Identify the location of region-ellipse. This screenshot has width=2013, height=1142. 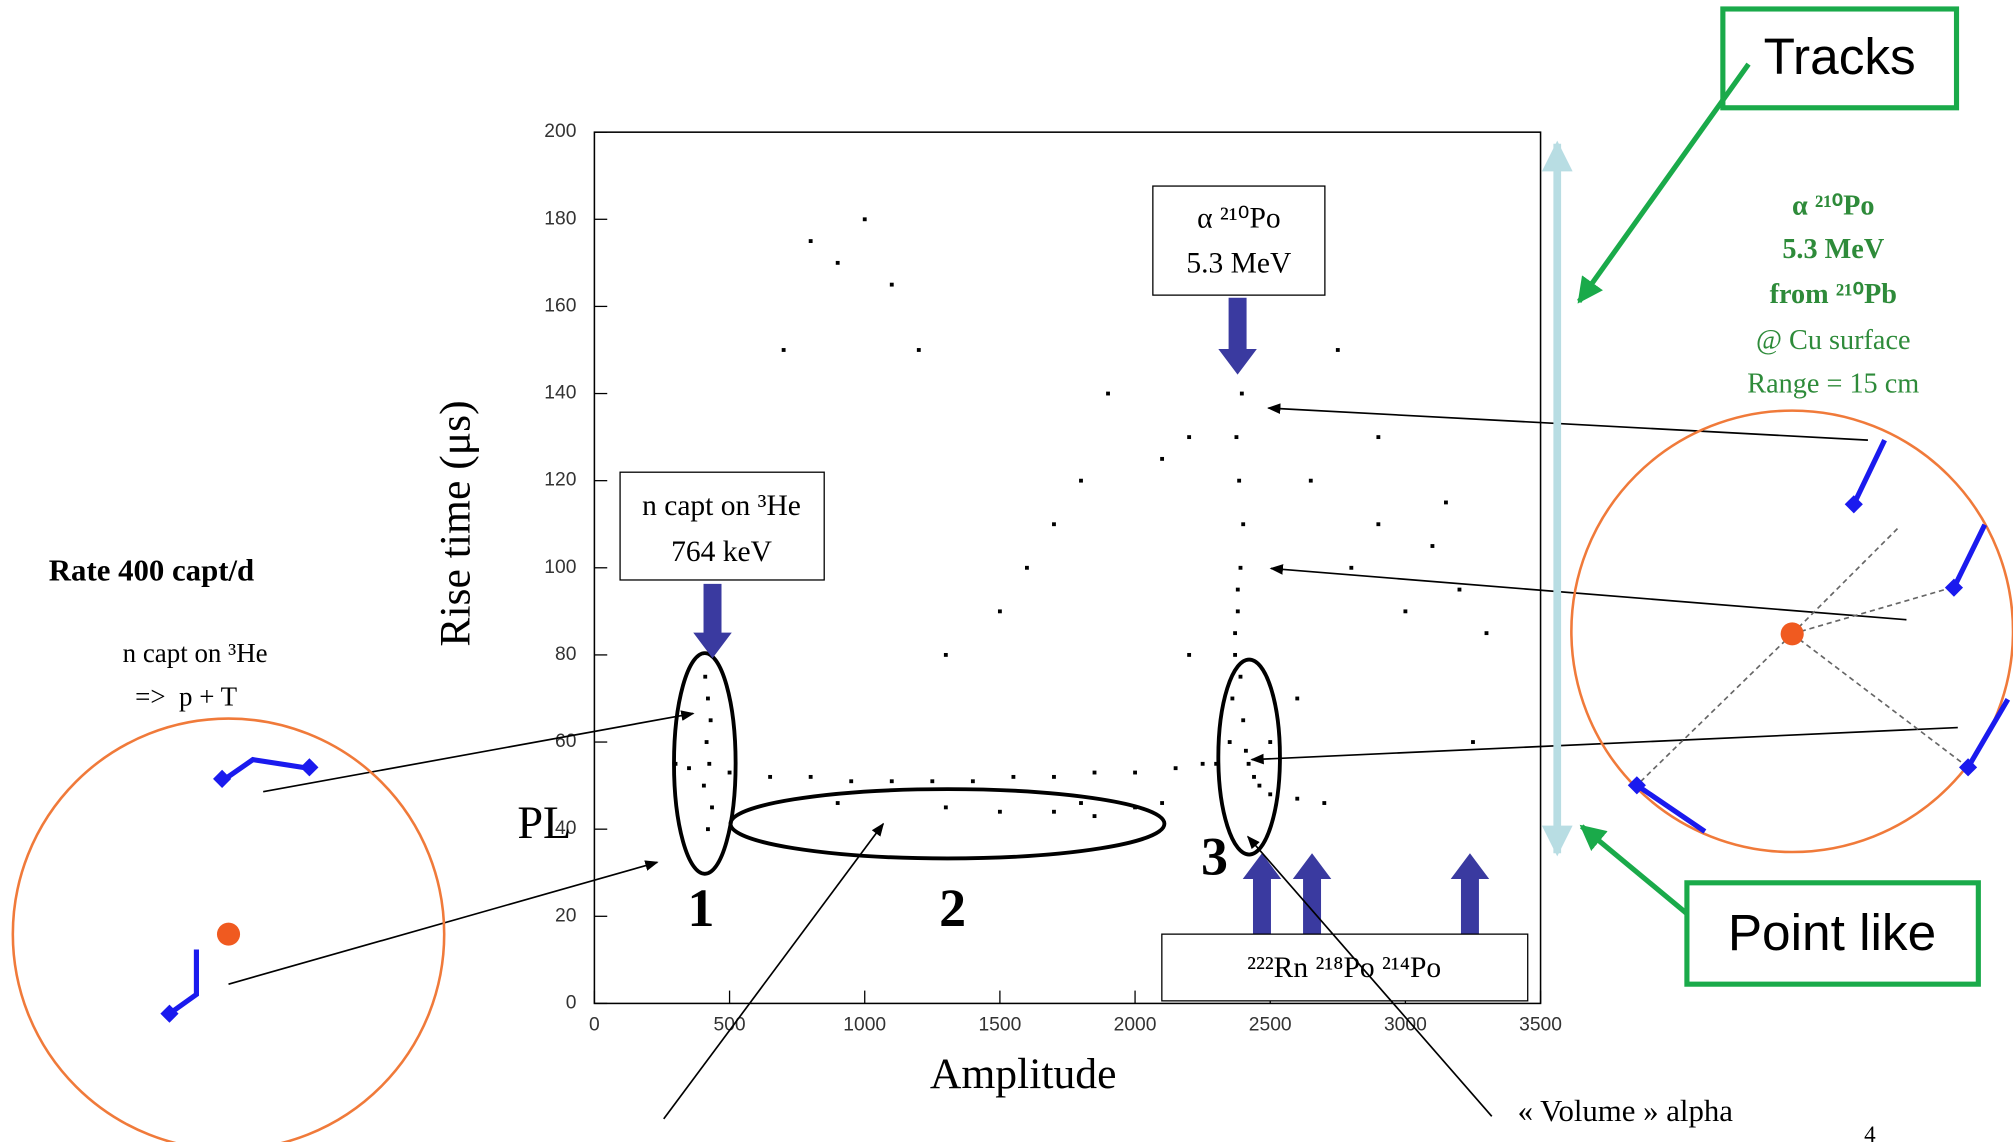
(705, 763).